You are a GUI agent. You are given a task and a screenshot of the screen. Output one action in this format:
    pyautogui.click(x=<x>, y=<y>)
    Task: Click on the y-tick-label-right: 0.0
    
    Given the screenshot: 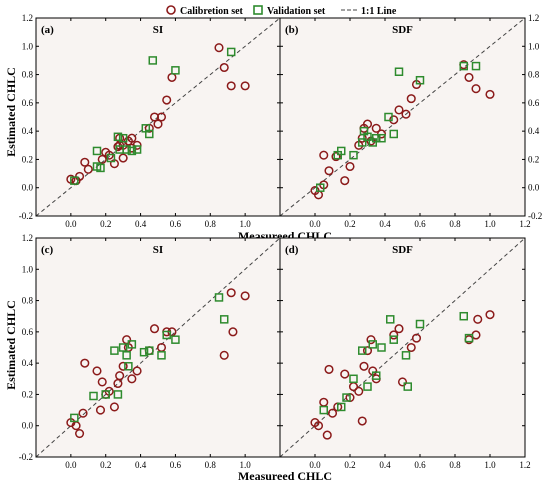 What is the action you would take?
    pyautogui.click(x=534, y=188)
    